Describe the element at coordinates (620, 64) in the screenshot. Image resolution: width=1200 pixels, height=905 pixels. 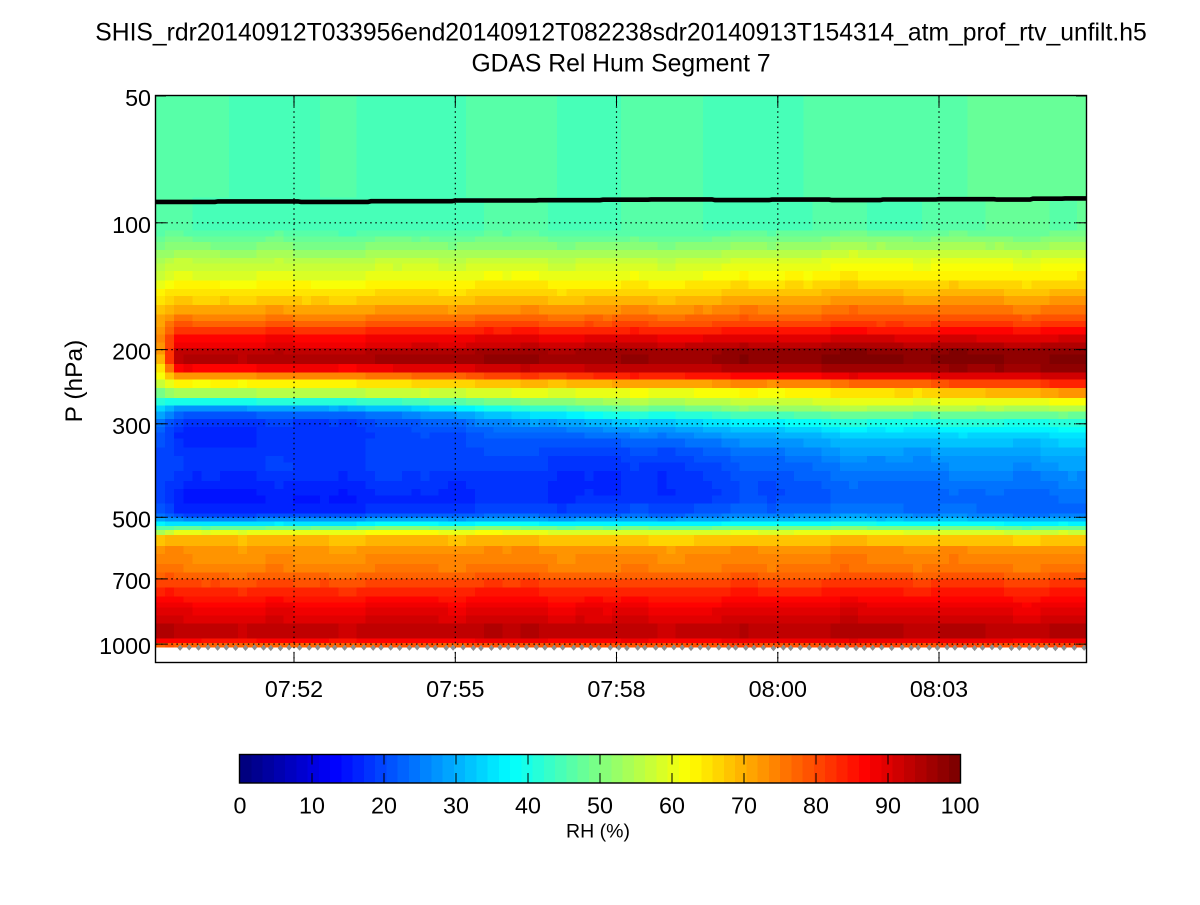
I see `svg-text: GDAS Rel Hum Segment 7` at that location.